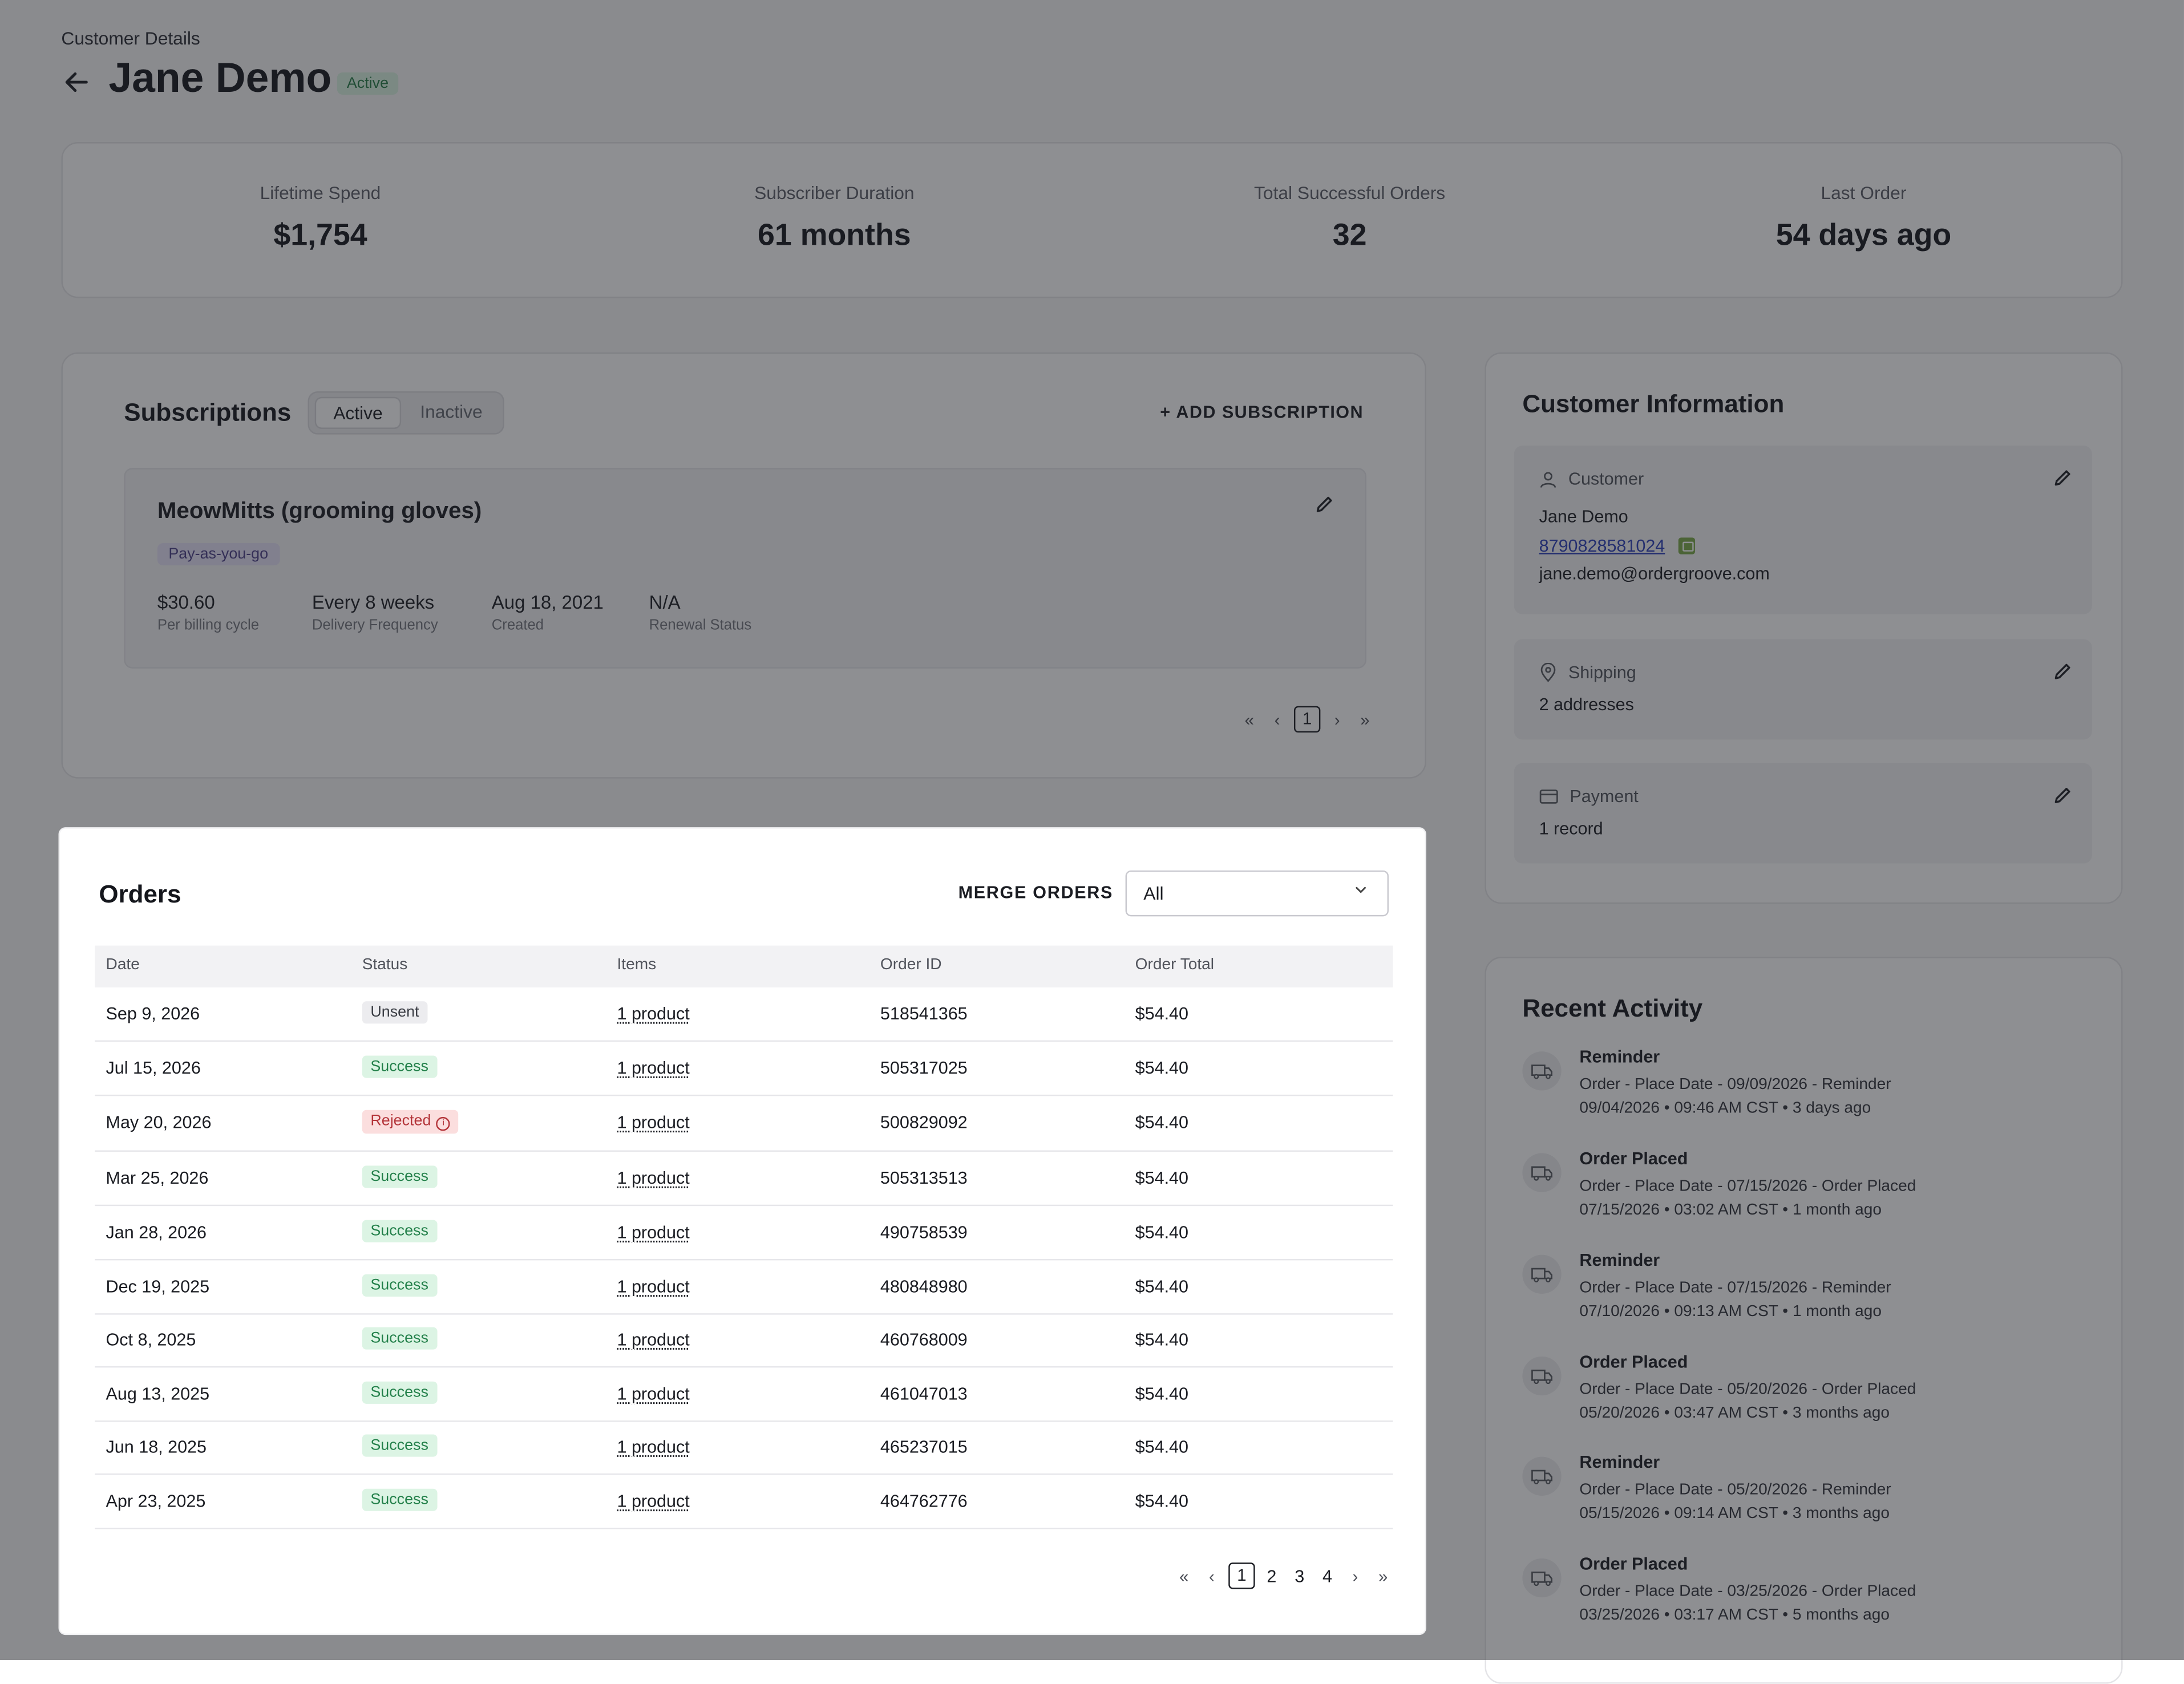 Image resolution: width=2184 pixels, height=1684 pixels. I want to click on back-arrow-icon, so click(76, 82).